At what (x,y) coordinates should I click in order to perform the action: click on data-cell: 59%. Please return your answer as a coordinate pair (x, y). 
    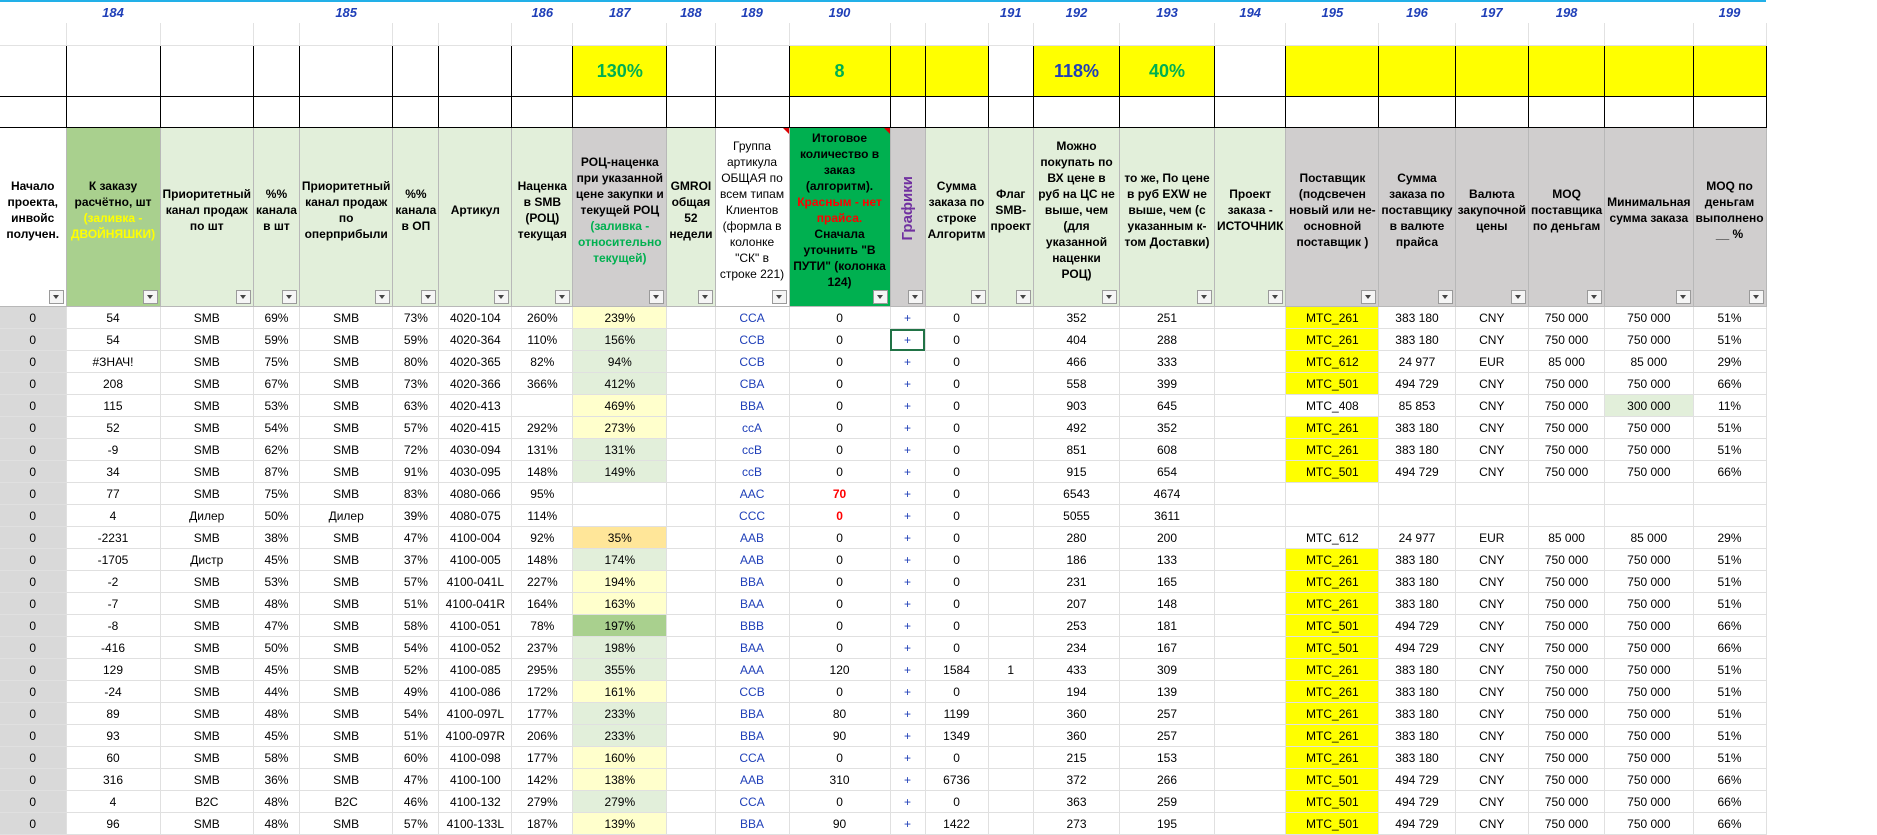
    Looking at the image, I should click on (276, 339).